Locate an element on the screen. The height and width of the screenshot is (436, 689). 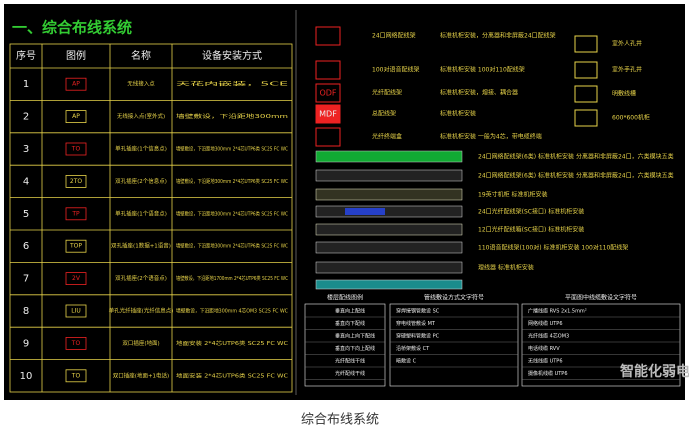
small-table-row: 沿桥架敷设 CT is located at coordinates (413, 348).